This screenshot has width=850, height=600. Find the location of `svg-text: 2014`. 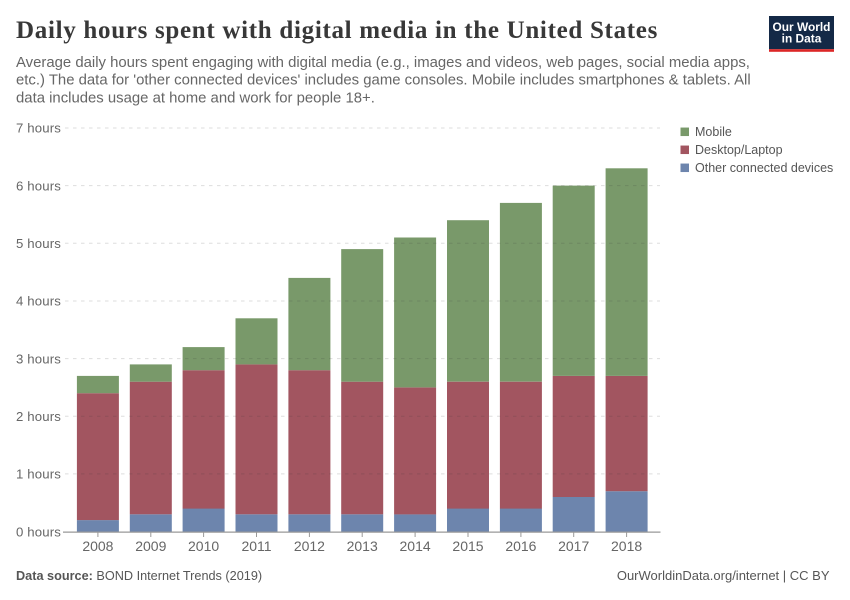

svg-text: 2014 is located at coordinates (415, 546).